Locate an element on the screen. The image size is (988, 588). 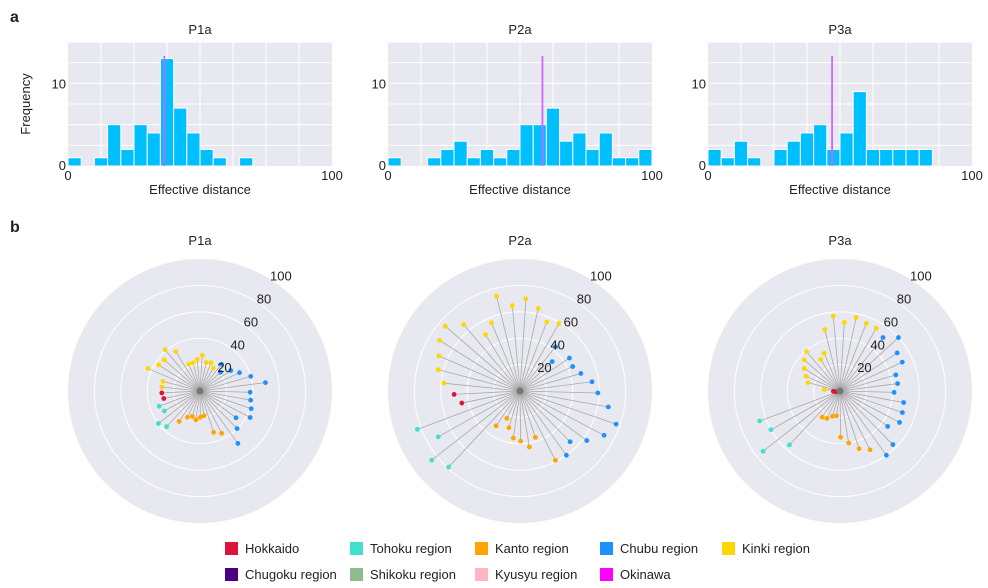
legend-label: Shikoku region is located at coordinates (413, 574).